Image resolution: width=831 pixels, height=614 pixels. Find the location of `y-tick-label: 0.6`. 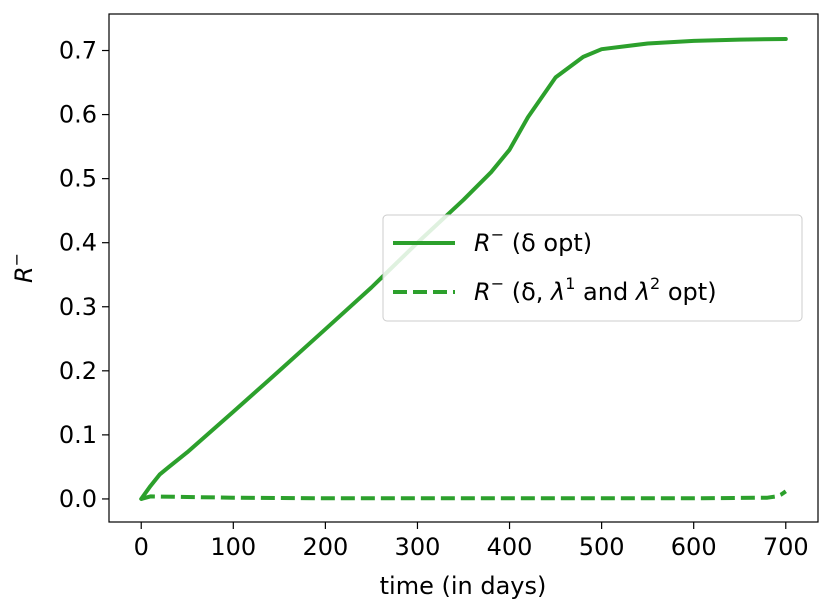

y-tick-label: 0.6 is located at coordinates (78, 115).